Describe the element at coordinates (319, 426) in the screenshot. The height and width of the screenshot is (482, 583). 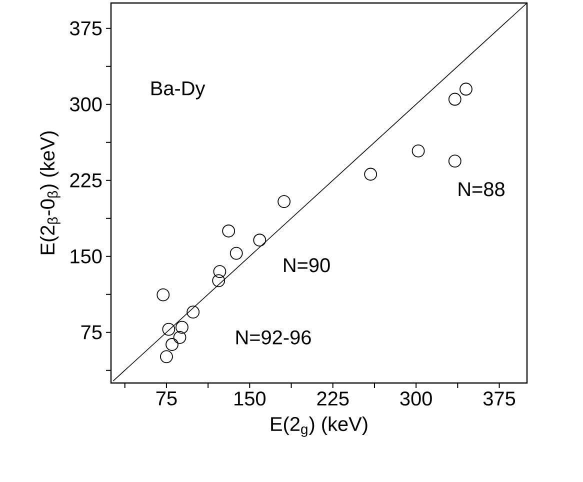
I see `x-axis-title: E(2$_{g}$) (keV)` at that location.